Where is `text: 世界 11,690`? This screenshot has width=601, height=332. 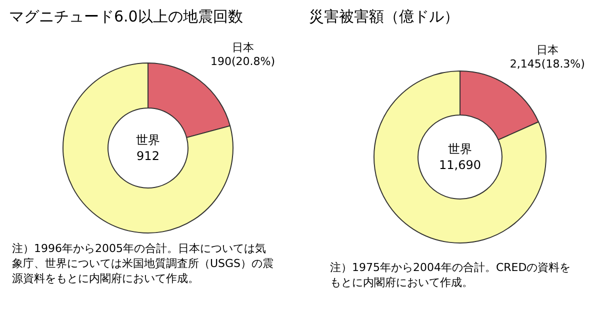 text: 世界 11,690 is located at coordinates (460, 157).